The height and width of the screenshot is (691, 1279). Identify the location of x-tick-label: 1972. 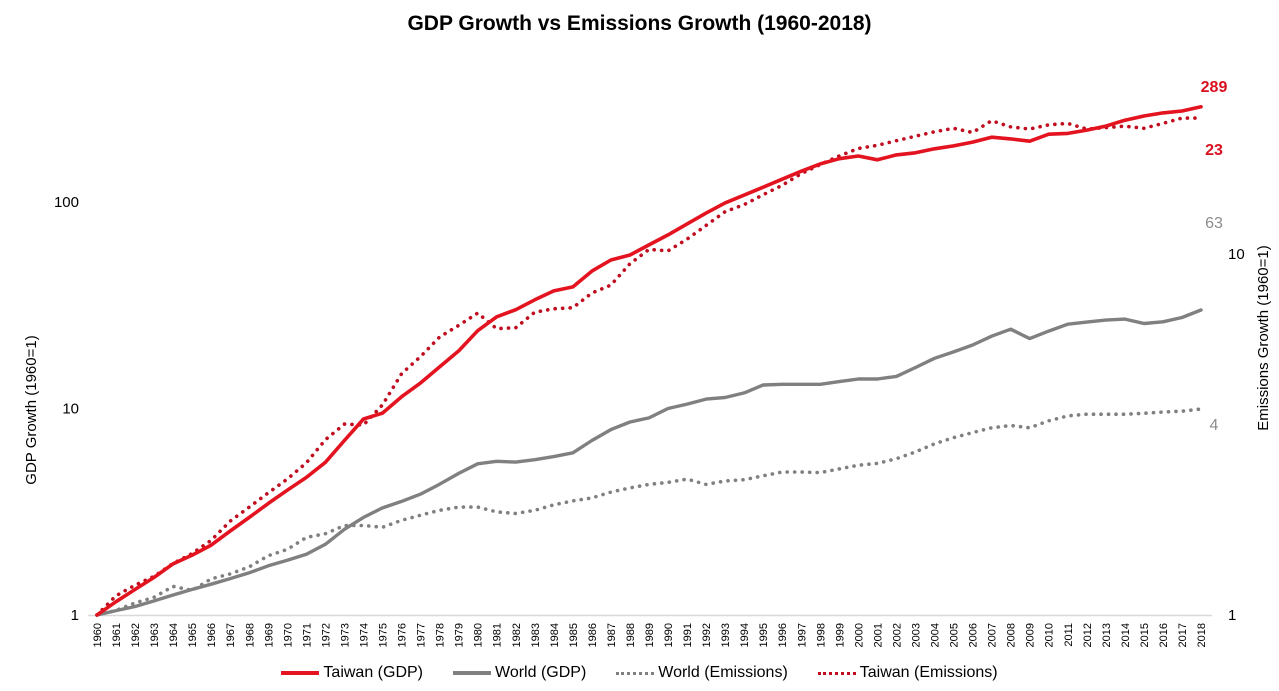
(326, 635).